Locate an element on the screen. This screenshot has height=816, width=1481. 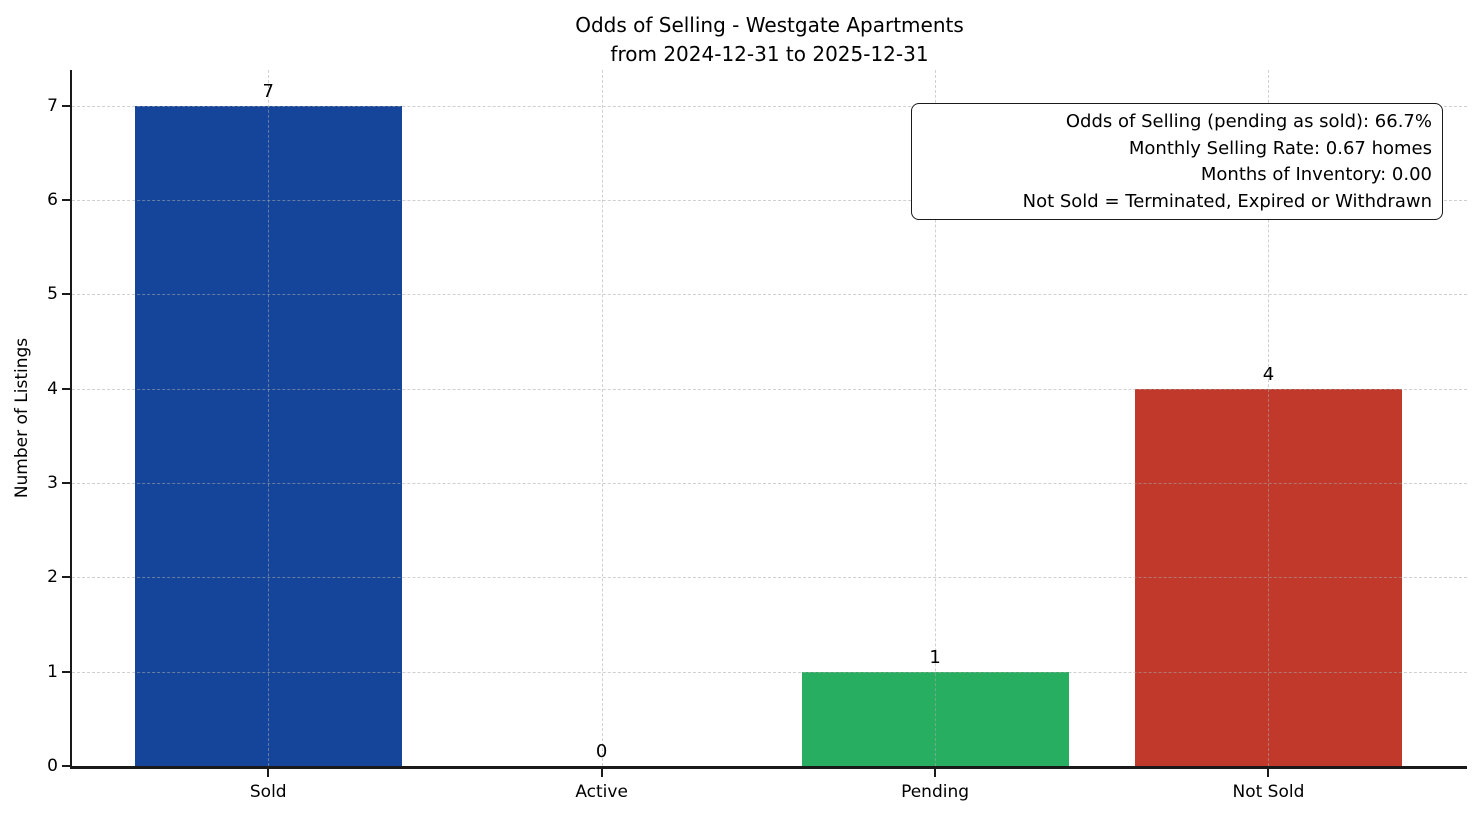
bar-value-label: 0 is located at coordinates (601, 751).